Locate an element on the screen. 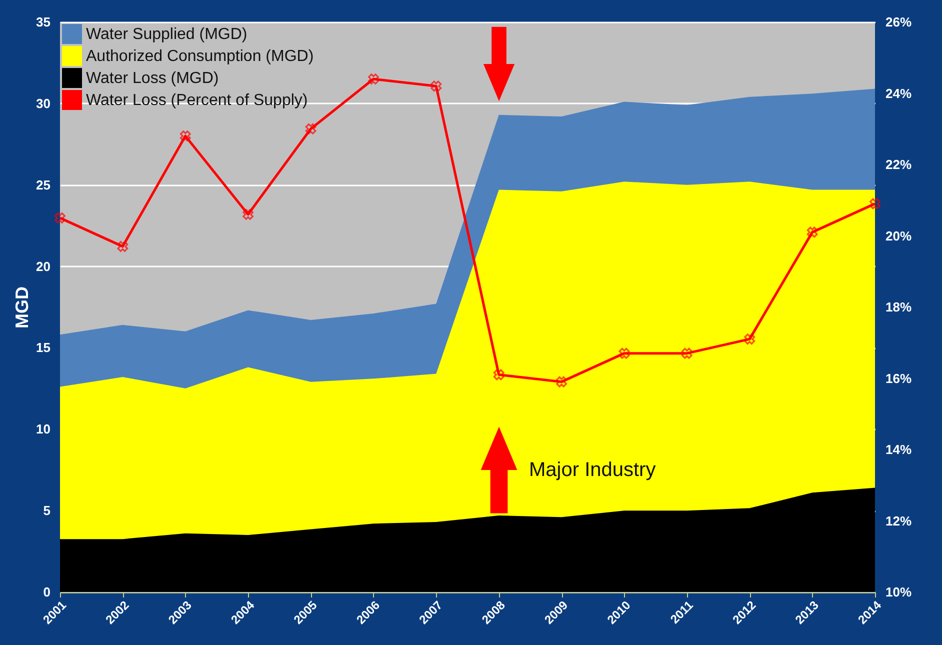 The image size is (942, 645). y2-tick-label: 12% is located at coordinates (899, 520).